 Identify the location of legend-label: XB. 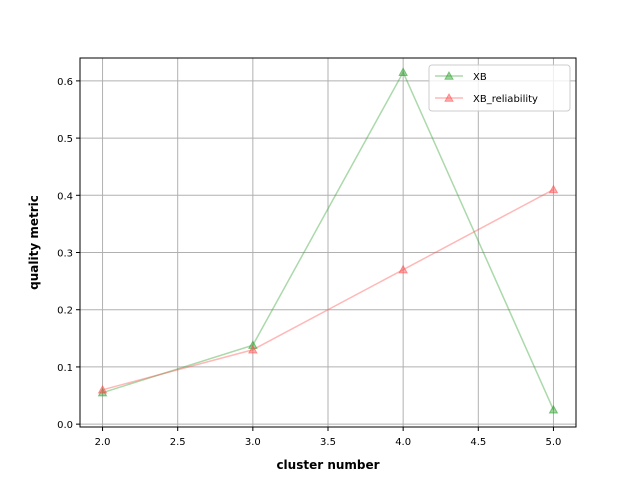
(480, 77).